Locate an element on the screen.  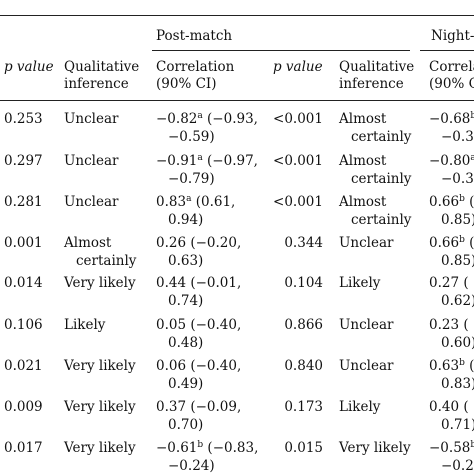
cell-correlation-line1-value: −0.82 is located at coordinates (177, 119).